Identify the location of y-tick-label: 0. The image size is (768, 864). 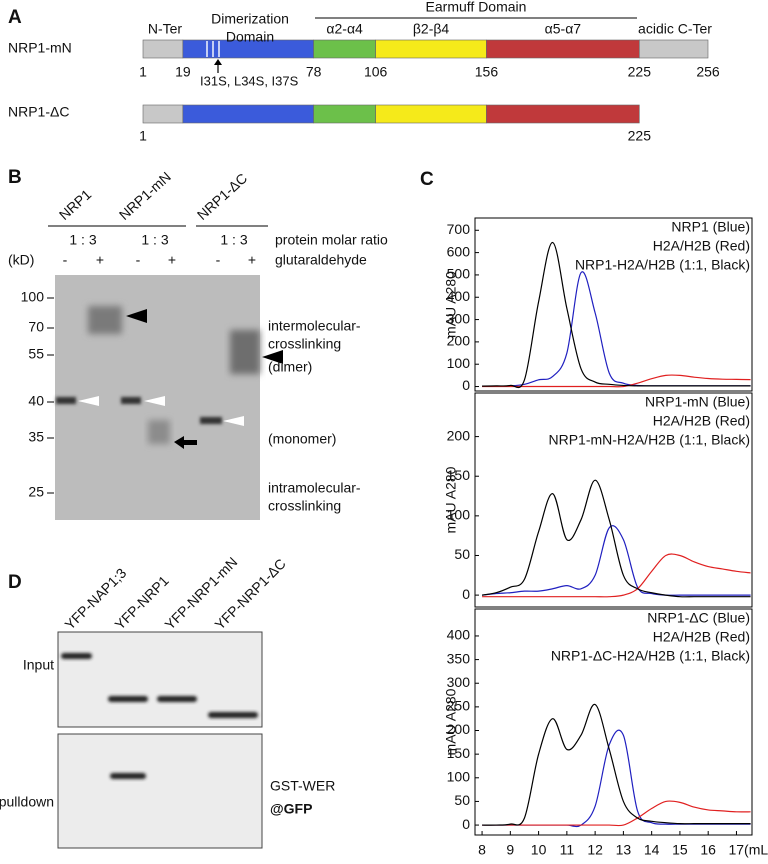
(466, 594).